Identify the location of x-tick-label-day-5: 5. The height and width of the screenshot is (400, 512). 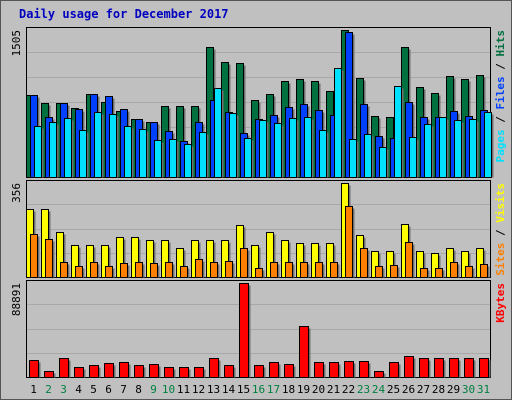
(93, 389).